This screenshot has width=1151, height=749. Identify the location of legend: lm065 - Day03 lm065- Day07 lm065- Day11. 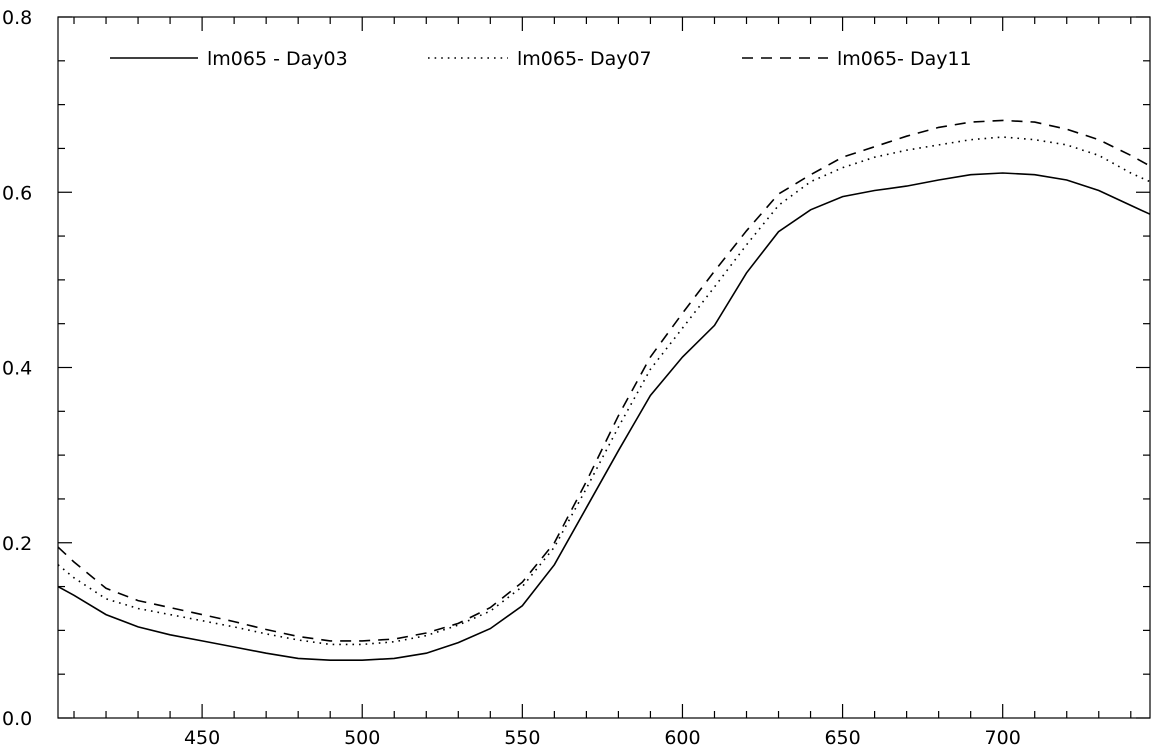
(541, 59).